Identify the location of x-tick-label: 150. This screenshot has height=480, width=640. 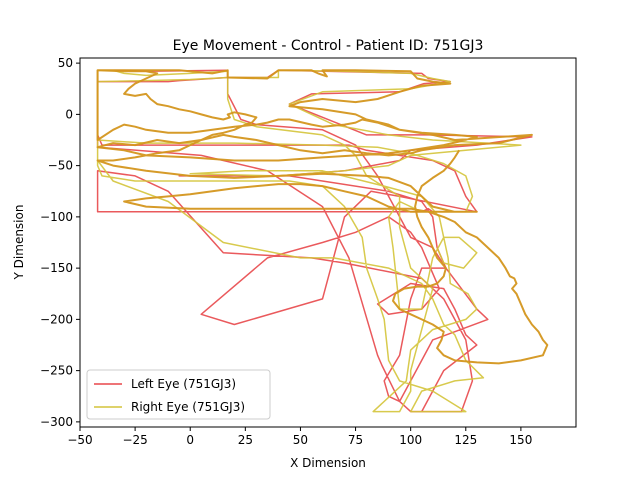
(520, 440).